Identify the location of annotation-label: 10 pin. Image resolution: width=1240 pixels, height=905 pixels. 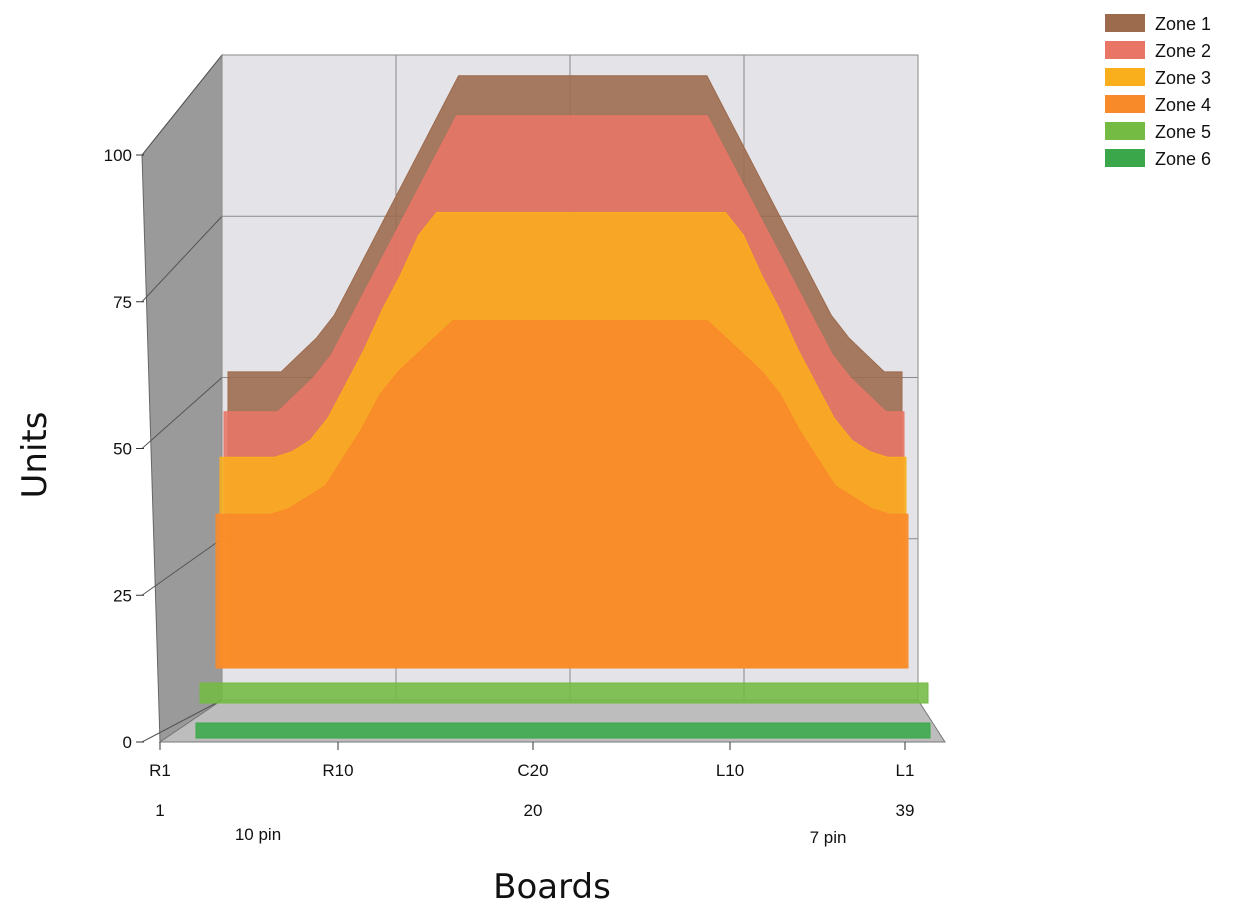
(258, 834).